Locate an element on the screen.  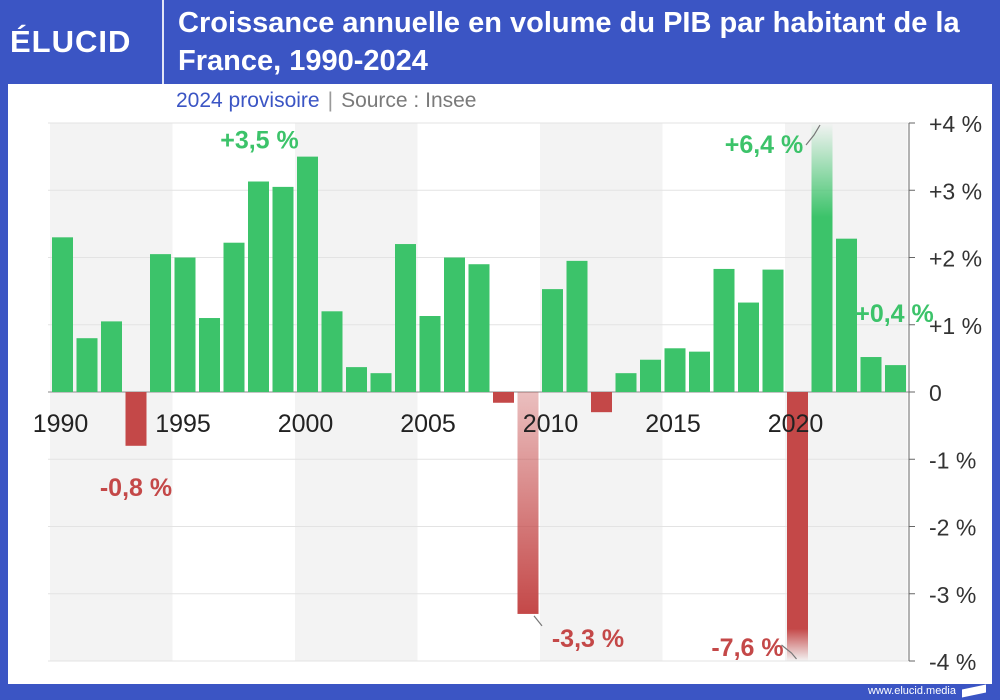
x-tick-label: 1995 is located at coordinates (183, 424).